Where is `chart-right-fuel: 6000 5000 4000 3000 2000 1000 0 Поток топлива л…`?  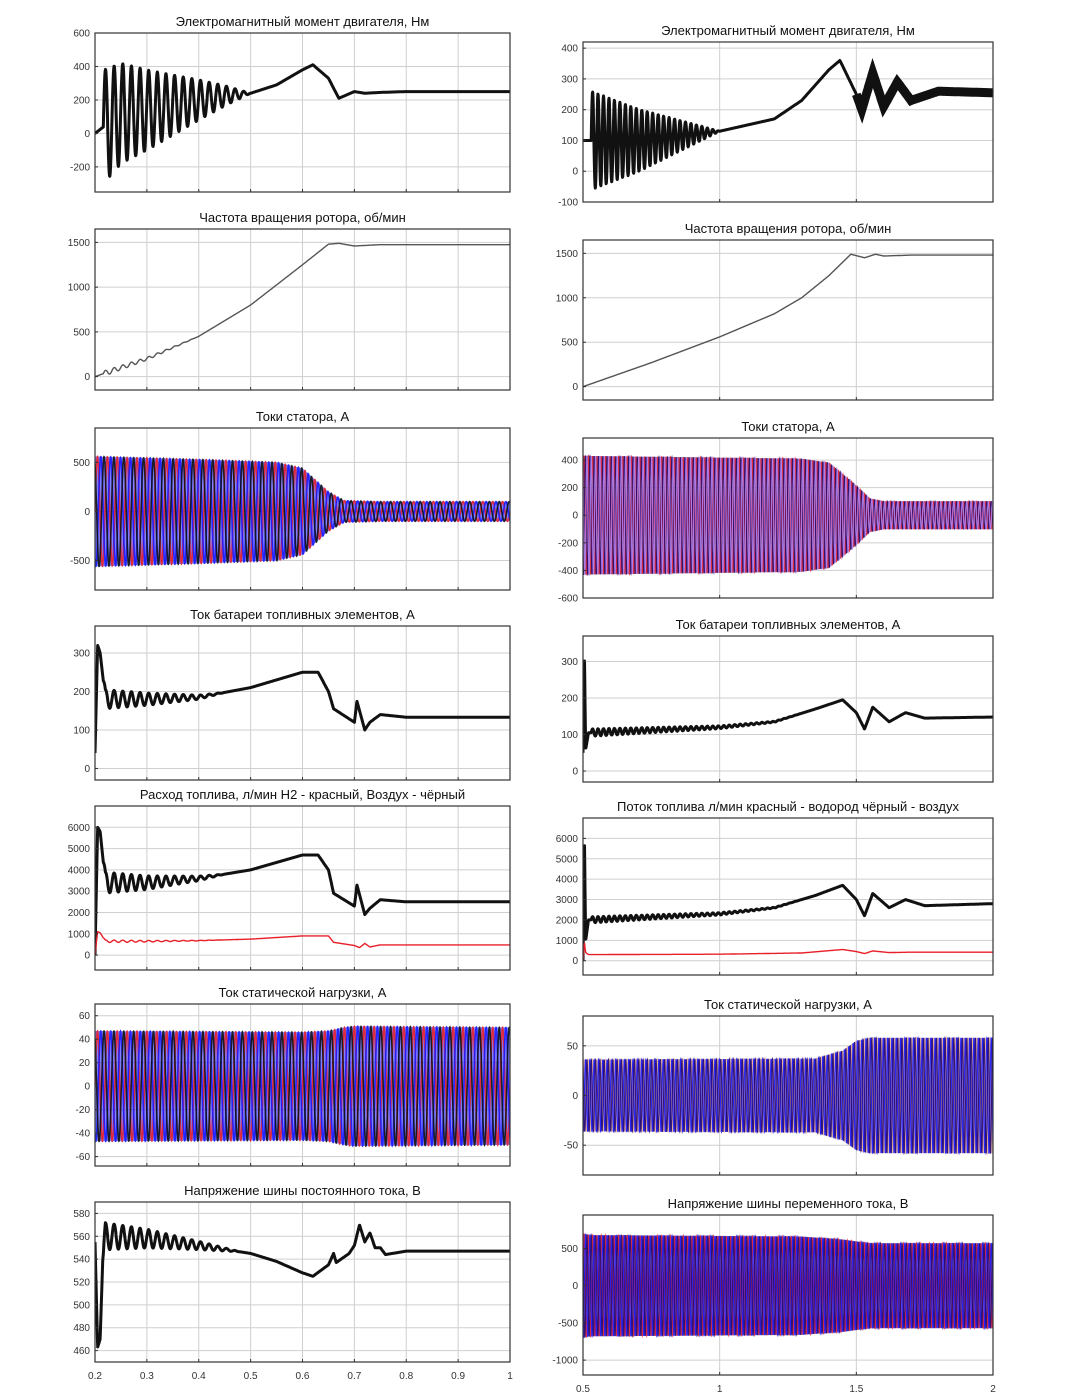 chart-right-fuel: 6000 5000 4000 3000 2000 1000 0 Поток топлива л… is located at coordinates (775, 887).